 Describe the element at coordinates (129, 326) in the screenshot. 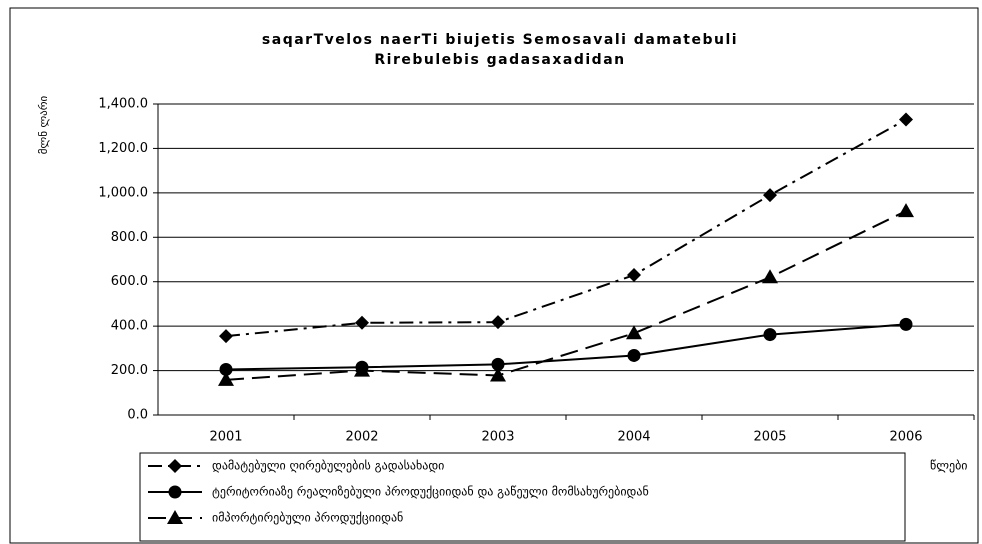

I see `y-tick-label: 400.0` at that location.